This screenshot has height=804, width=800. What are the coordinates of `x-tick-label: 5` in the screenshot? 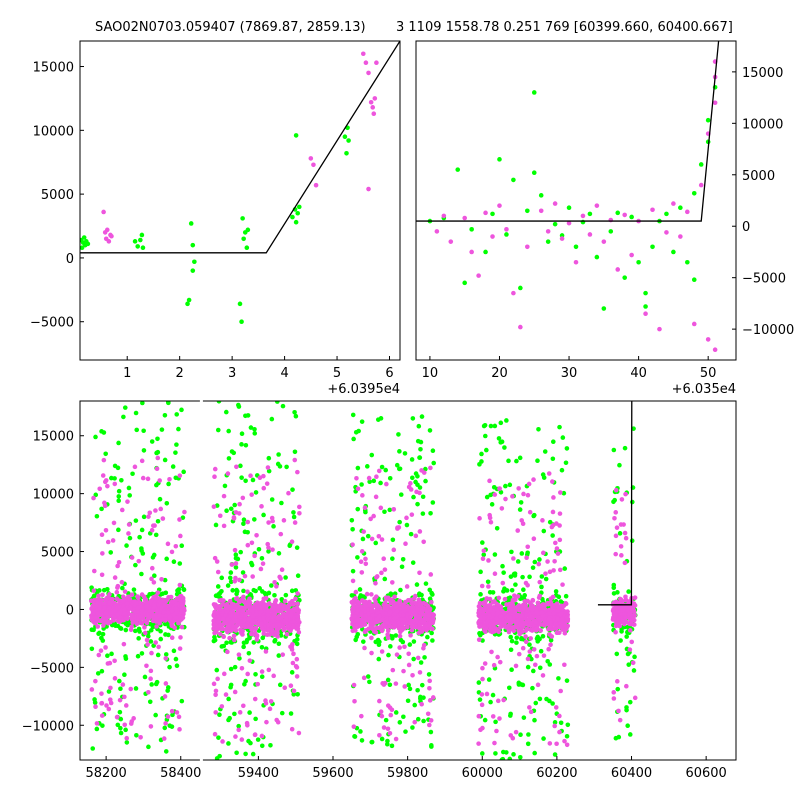 It's located at (337, 373).